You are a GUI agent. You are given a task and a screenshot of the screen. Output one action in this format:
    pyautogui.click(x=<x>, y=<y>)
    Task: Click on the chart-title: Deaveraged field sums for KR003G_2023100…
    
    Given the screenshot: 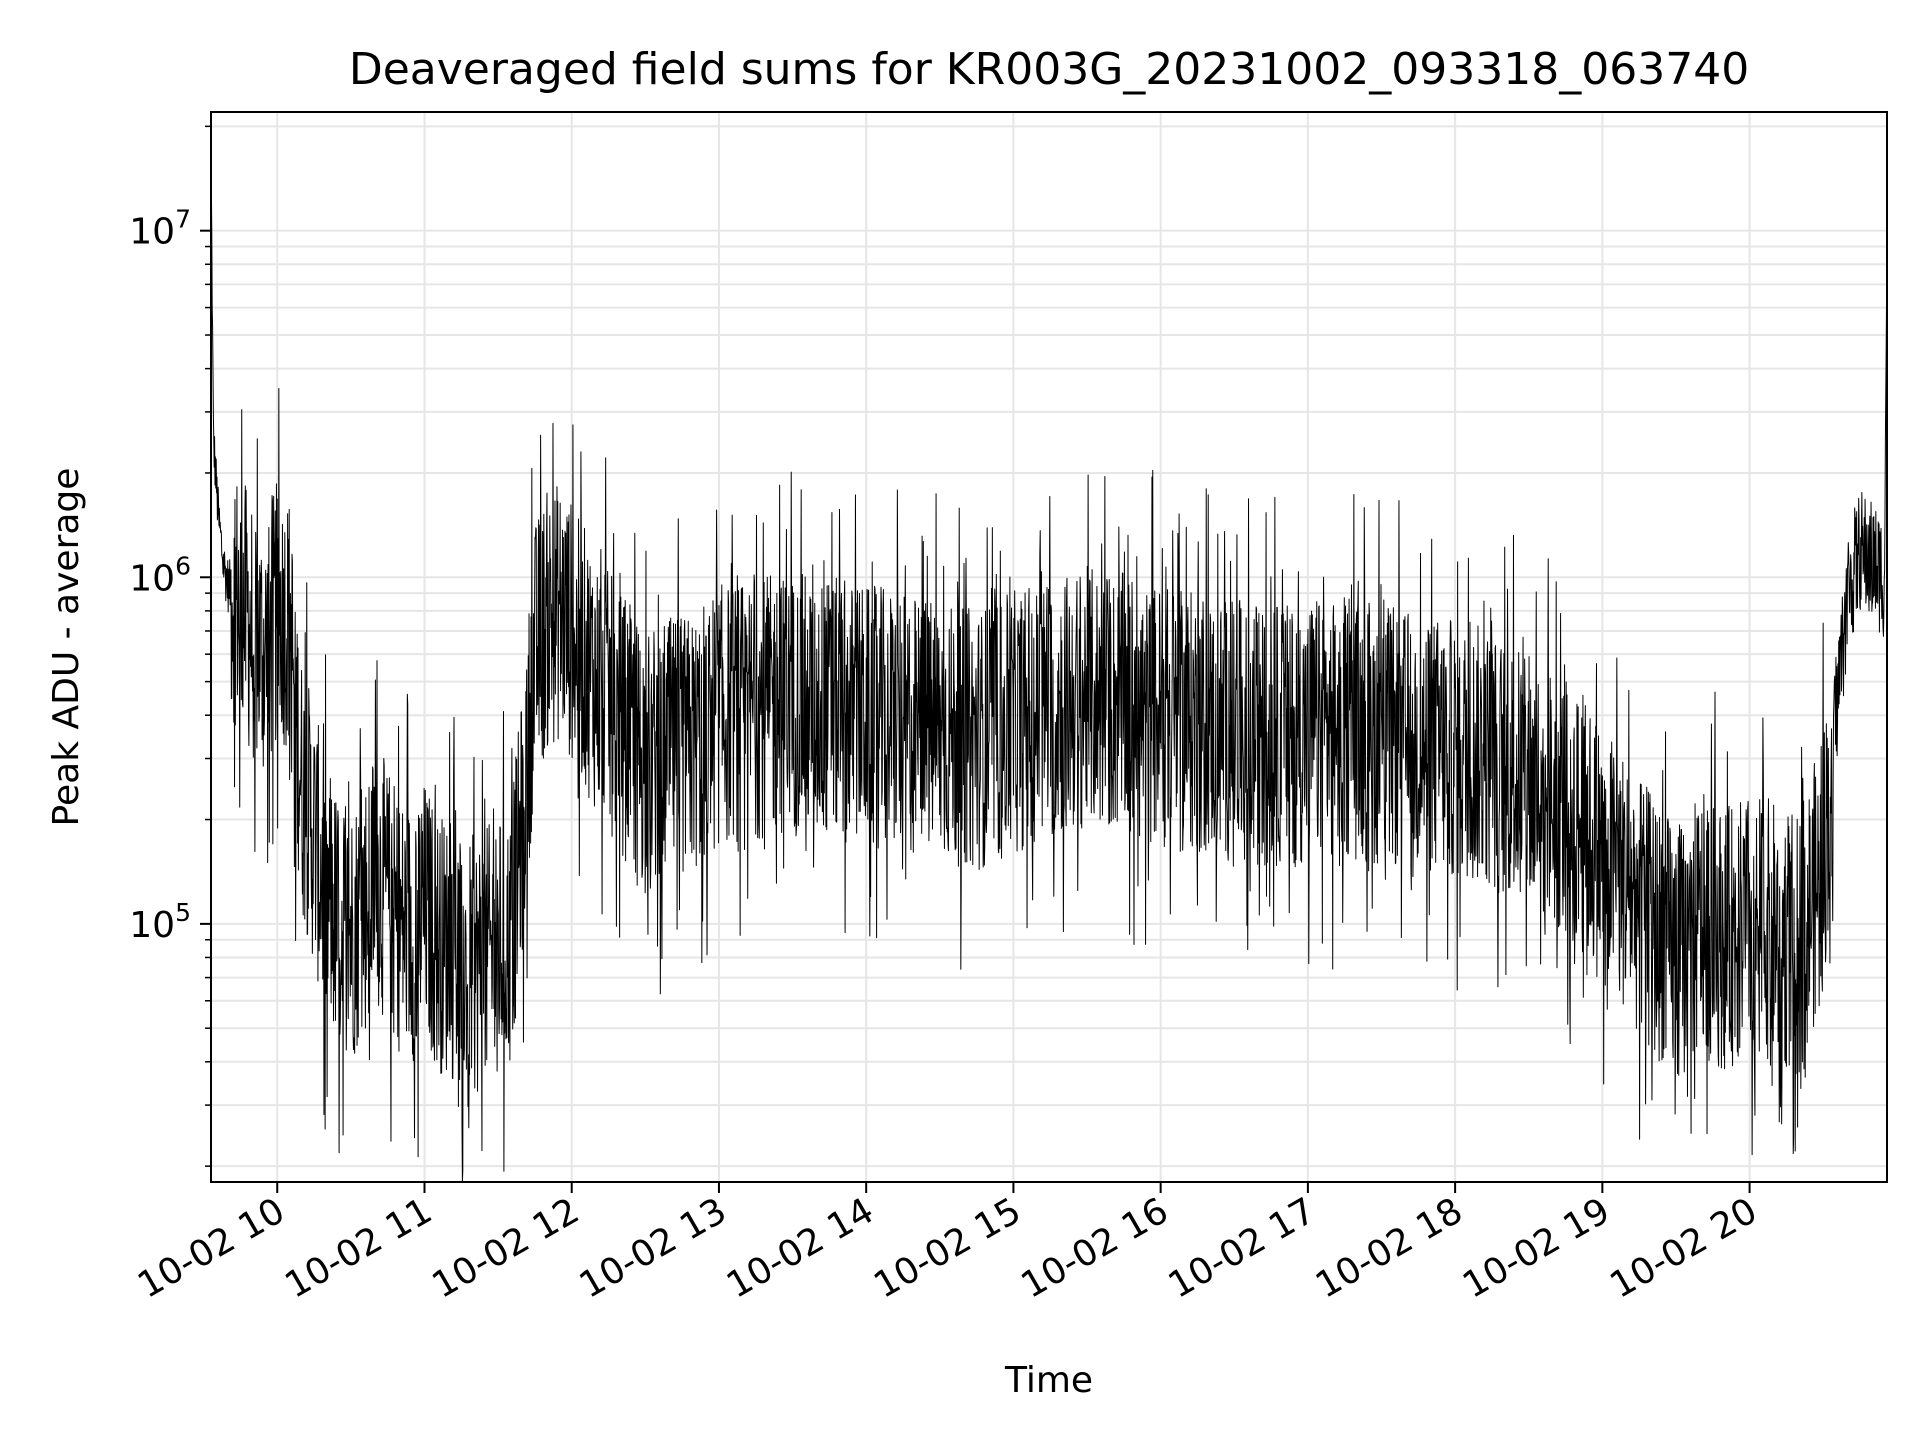 What is the action you would take?
    pyautogui.click(x=1049, y=69)
    